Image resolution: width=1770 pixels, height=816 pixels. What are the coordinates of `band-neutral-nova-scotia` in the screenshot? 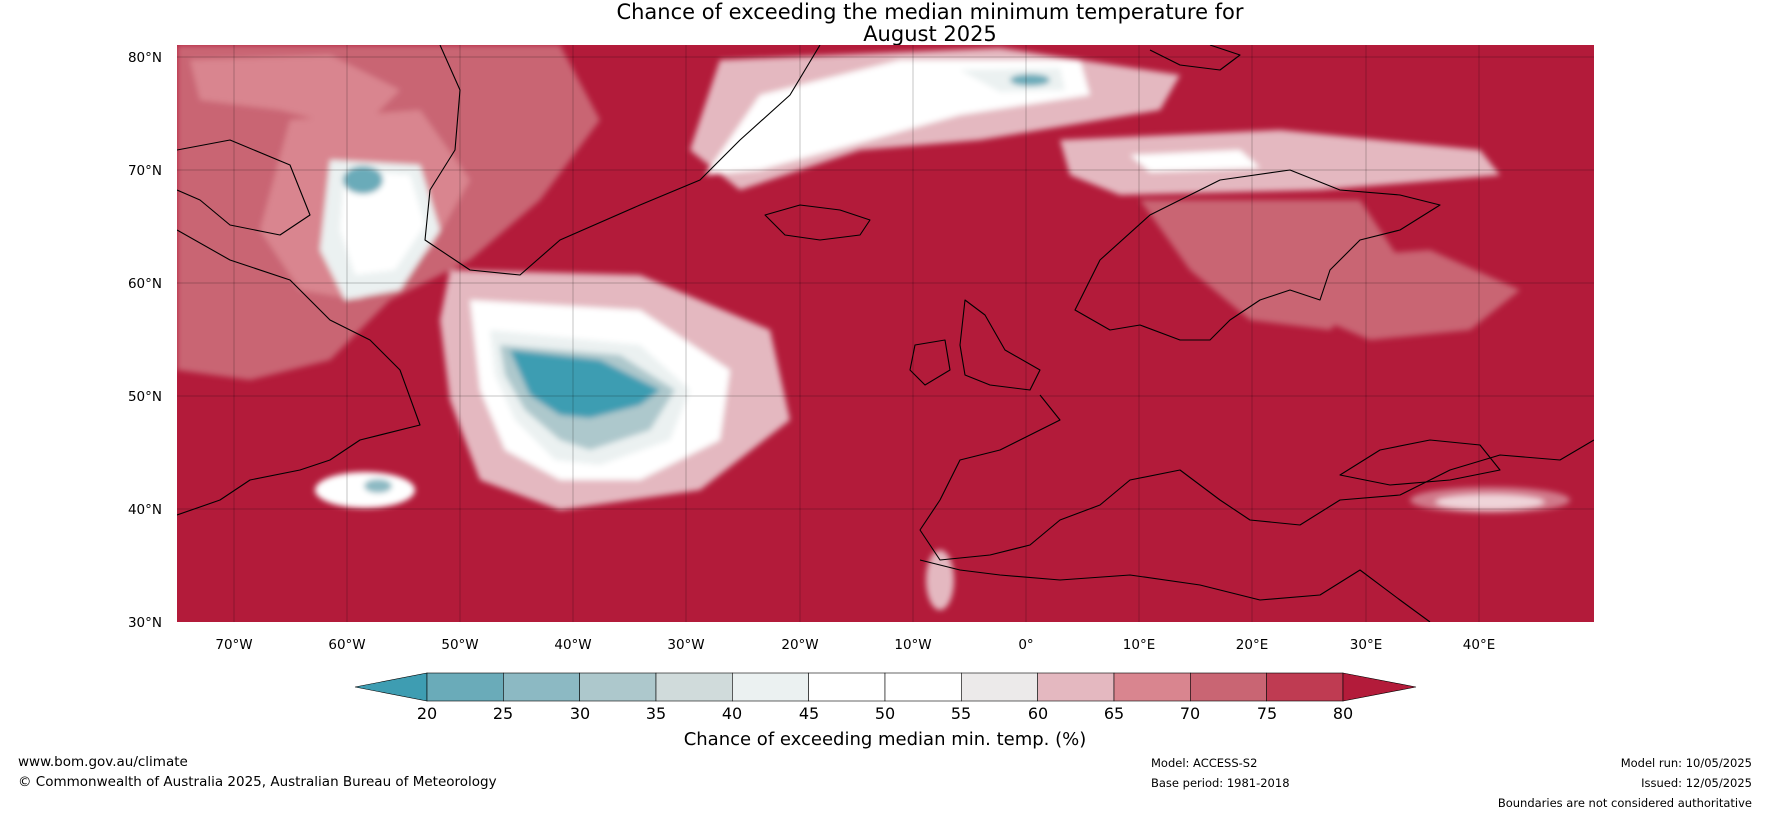 It's located at (365, 490).